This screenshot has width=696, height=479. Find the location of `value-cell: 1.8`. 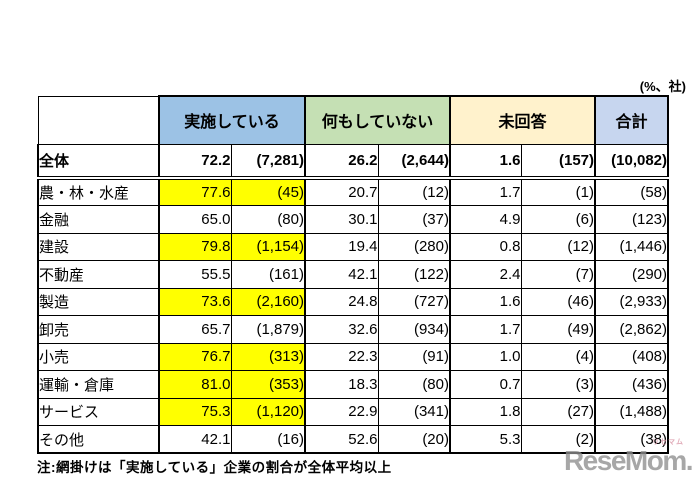

value-cell: 1.8 is located at coordinates (485, 411).